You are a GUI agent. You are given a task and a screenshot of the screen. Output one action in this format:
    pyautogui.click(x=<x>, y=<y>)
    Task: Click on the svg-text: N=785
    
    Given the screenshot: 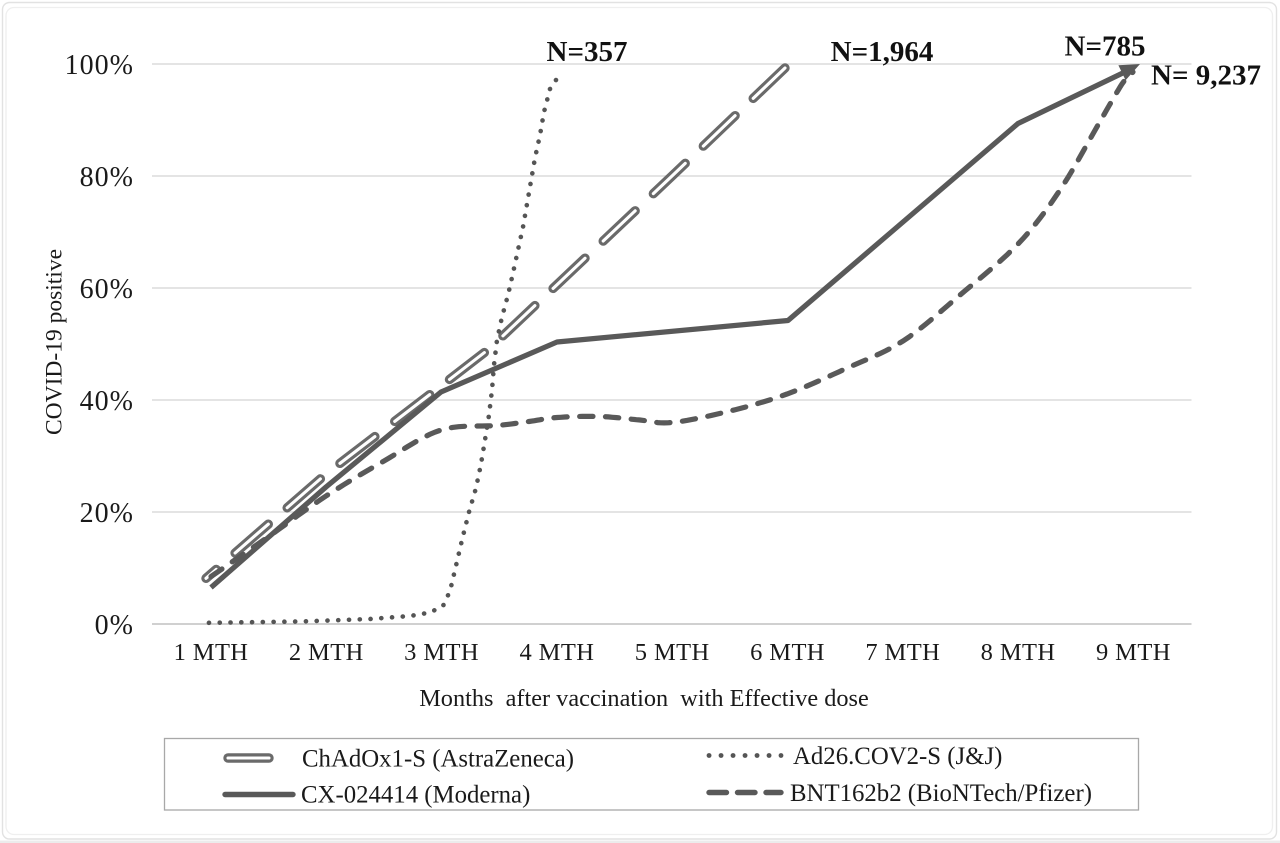 What is the action you would take?
    pyautogui.click(x=1105, y=47)
    